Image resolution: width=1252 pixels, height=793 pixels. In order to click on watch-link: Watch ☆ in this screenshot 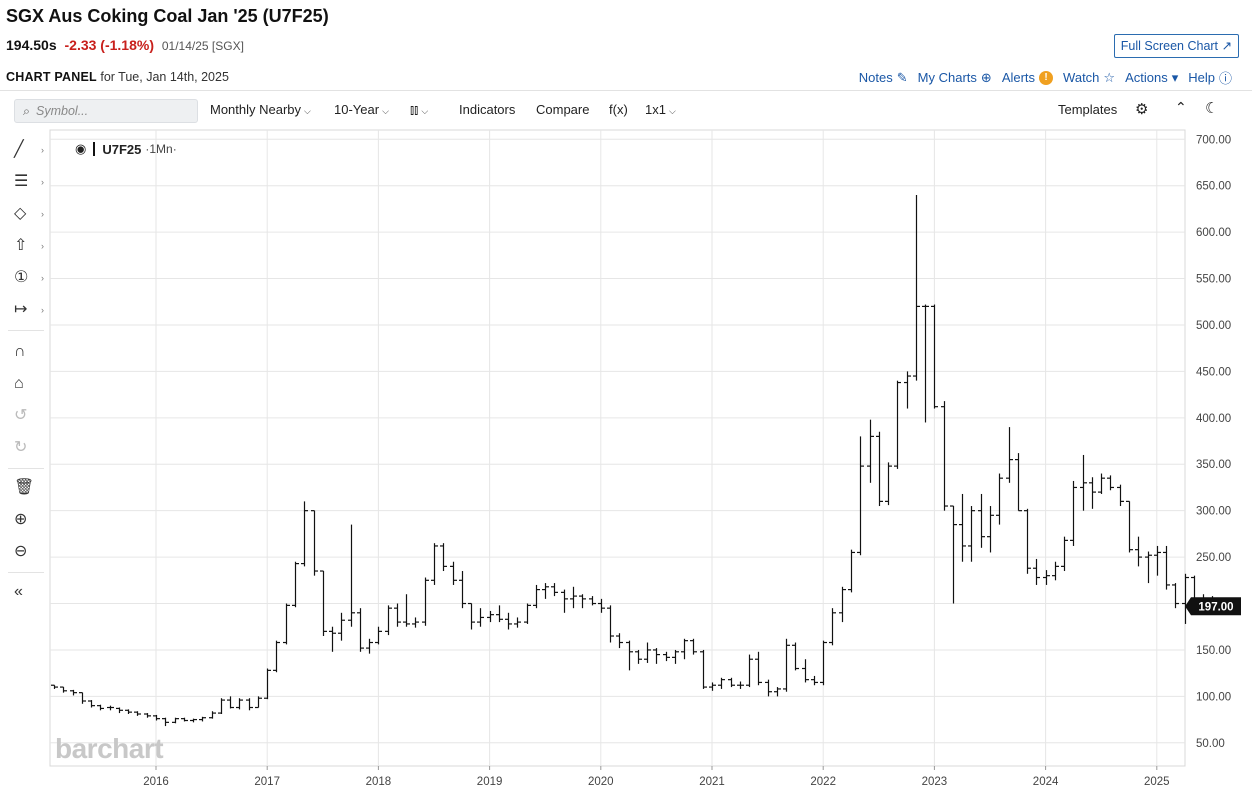, I will do `click(1089, 77)`.